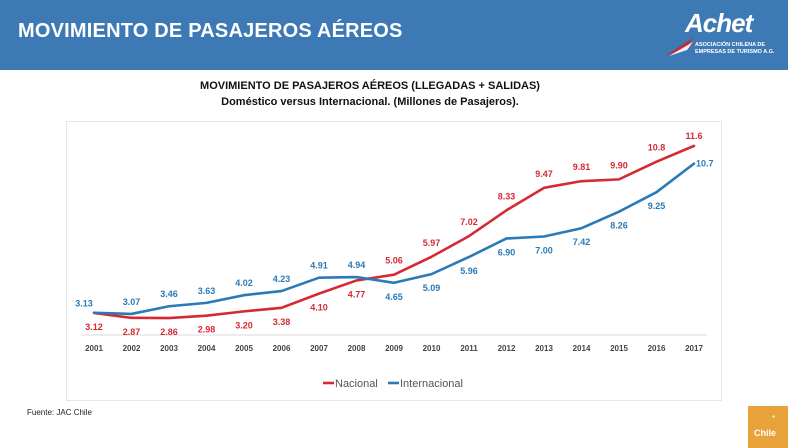 The image size is (788, 448). What do you see at coordinates (619, 348) in the screenshot?
I see `x-tick-label: 2015` at bounding box center [619, 348].